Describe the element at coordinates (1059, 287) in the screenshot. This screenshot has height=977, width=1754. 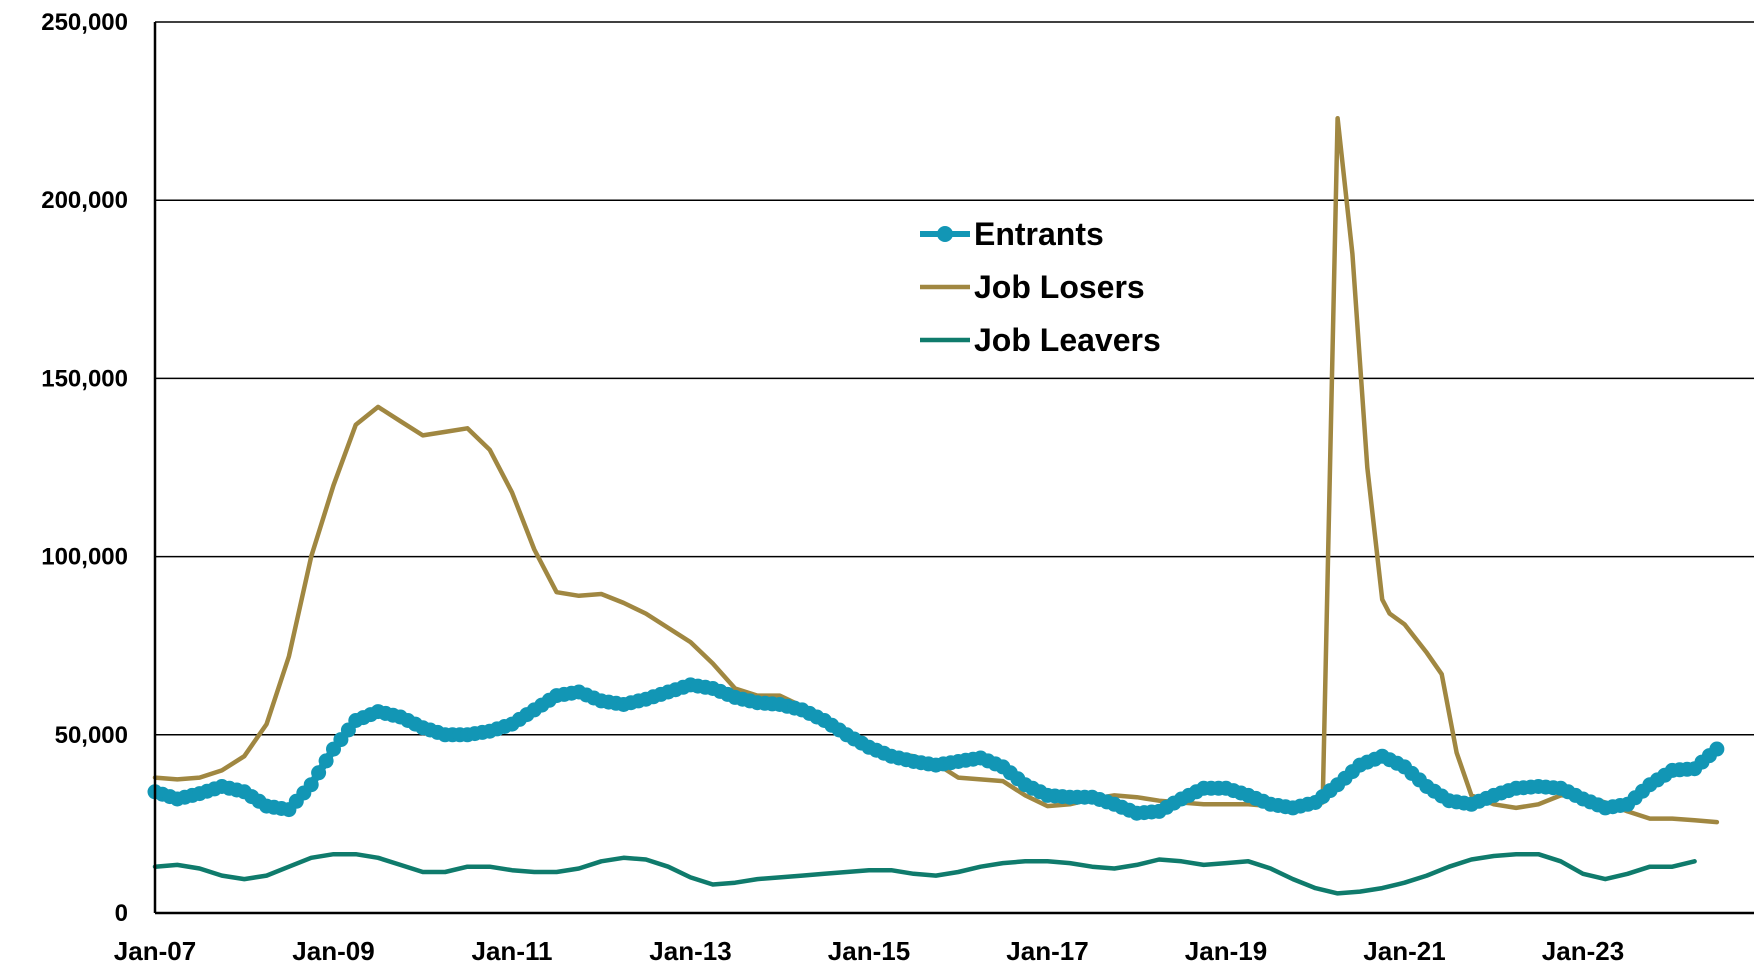
I see `legend-label: Job Losers` at that location.